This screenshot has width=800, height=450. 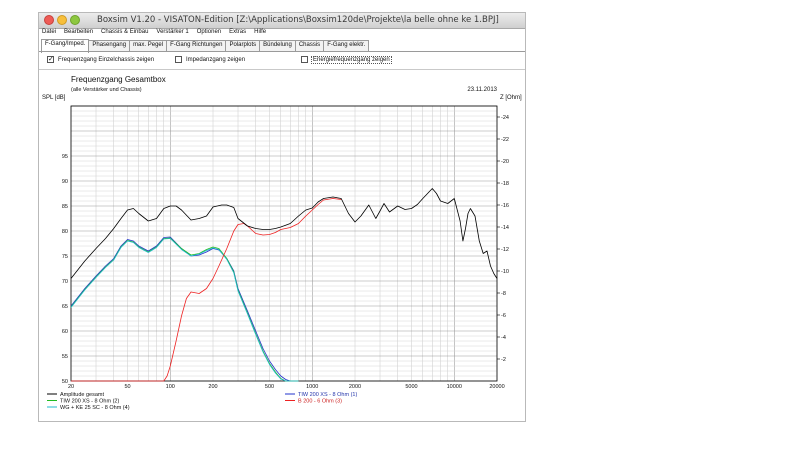 I want to click on x-tick-label: 500, so click(x=269, y=387).